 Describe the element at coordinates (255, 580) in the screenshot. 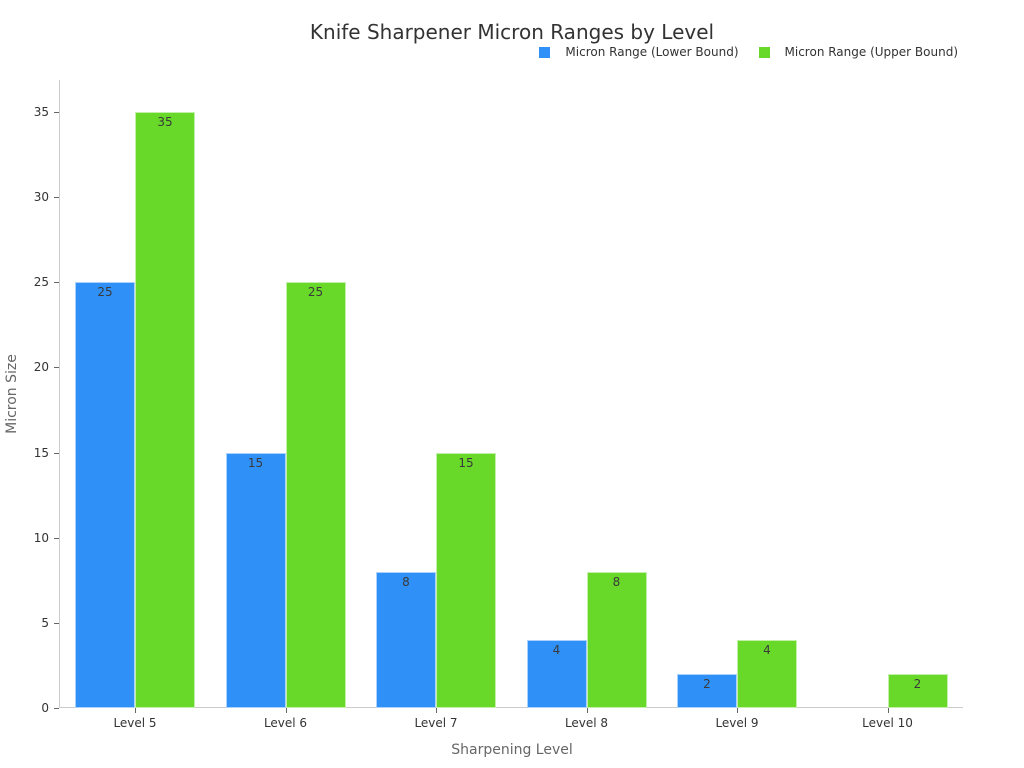

I see `bar-lower-level-6: 15` at that location.